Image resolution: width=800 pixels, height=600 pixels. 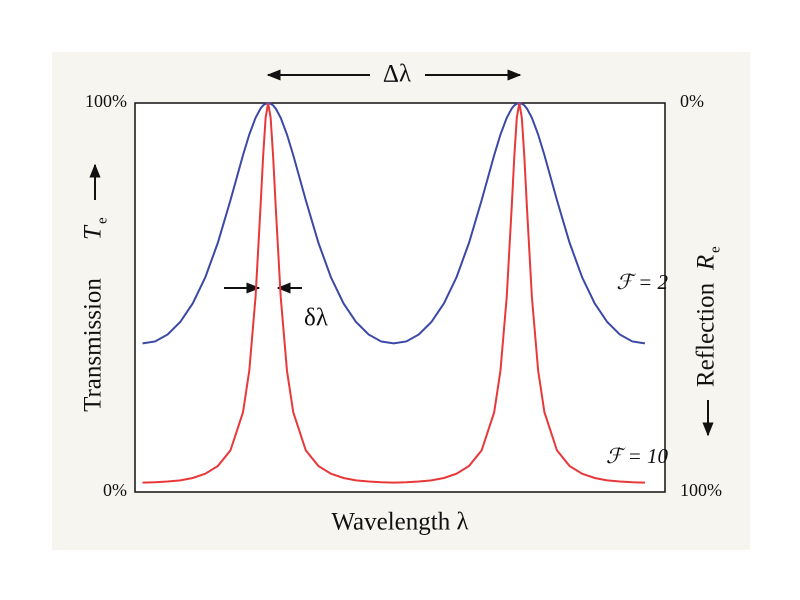 What do you see at coordinates (701, 490) in the screenshot?
I see `y2-tick-label: 100%` at bounding box center [701, 490].